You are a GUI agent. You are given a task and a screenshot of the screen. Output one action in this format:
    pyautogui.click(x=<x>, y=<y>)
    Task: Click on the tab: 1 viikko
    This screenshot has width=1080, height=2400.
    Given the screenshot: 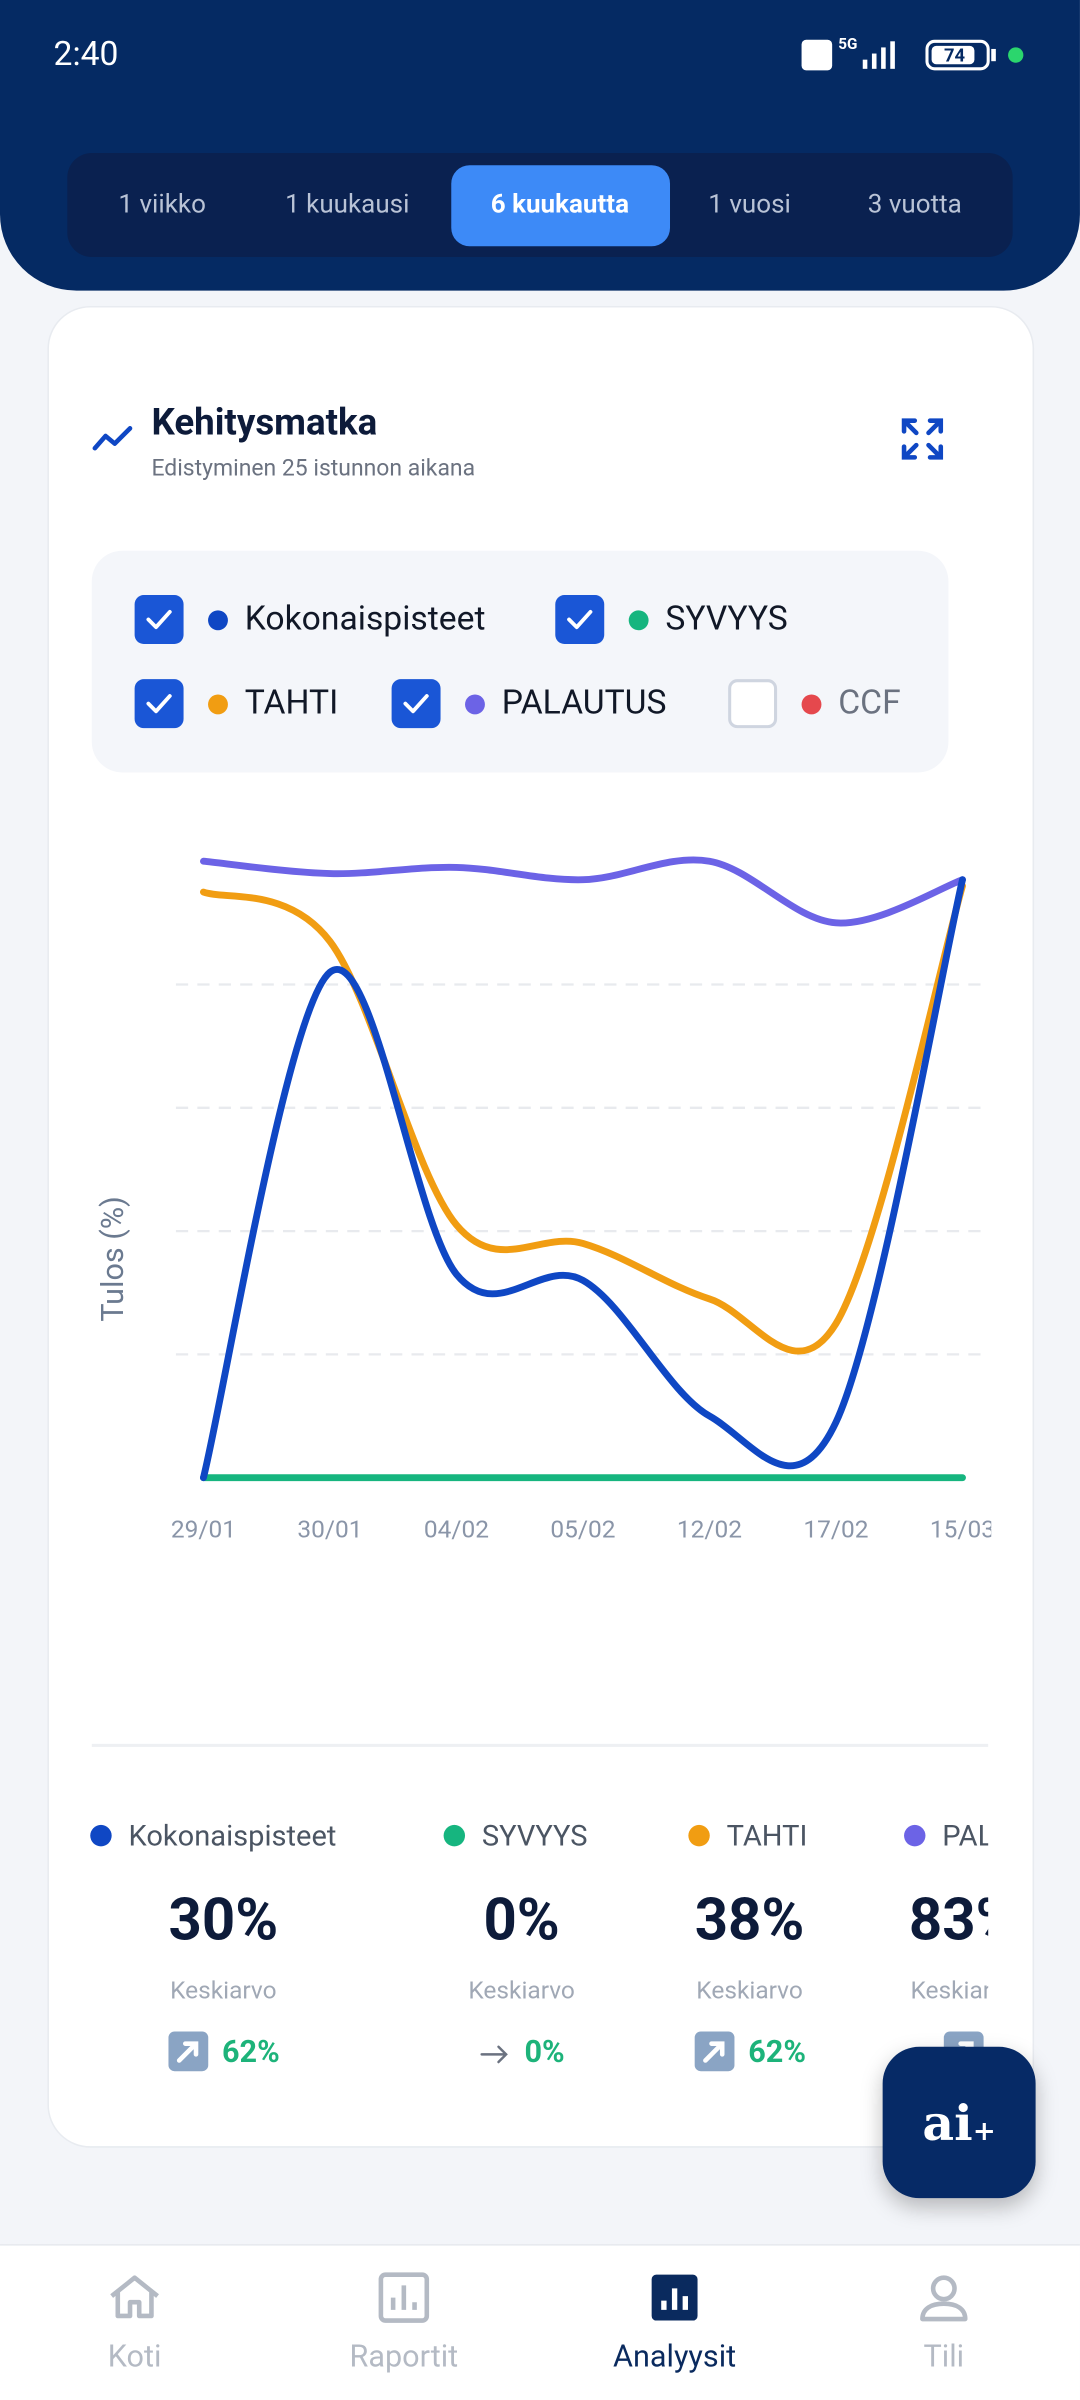 What is the action you would take?
    pyautogui.click(x=162, y=205)
    